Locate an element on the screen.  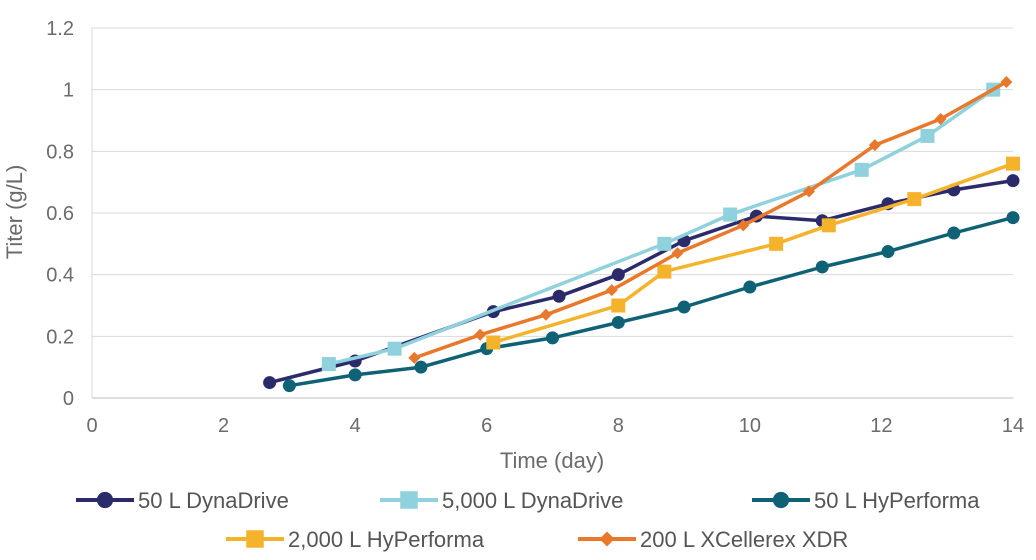
x-tick-label: 14 is located at coordinates (1013, 426).